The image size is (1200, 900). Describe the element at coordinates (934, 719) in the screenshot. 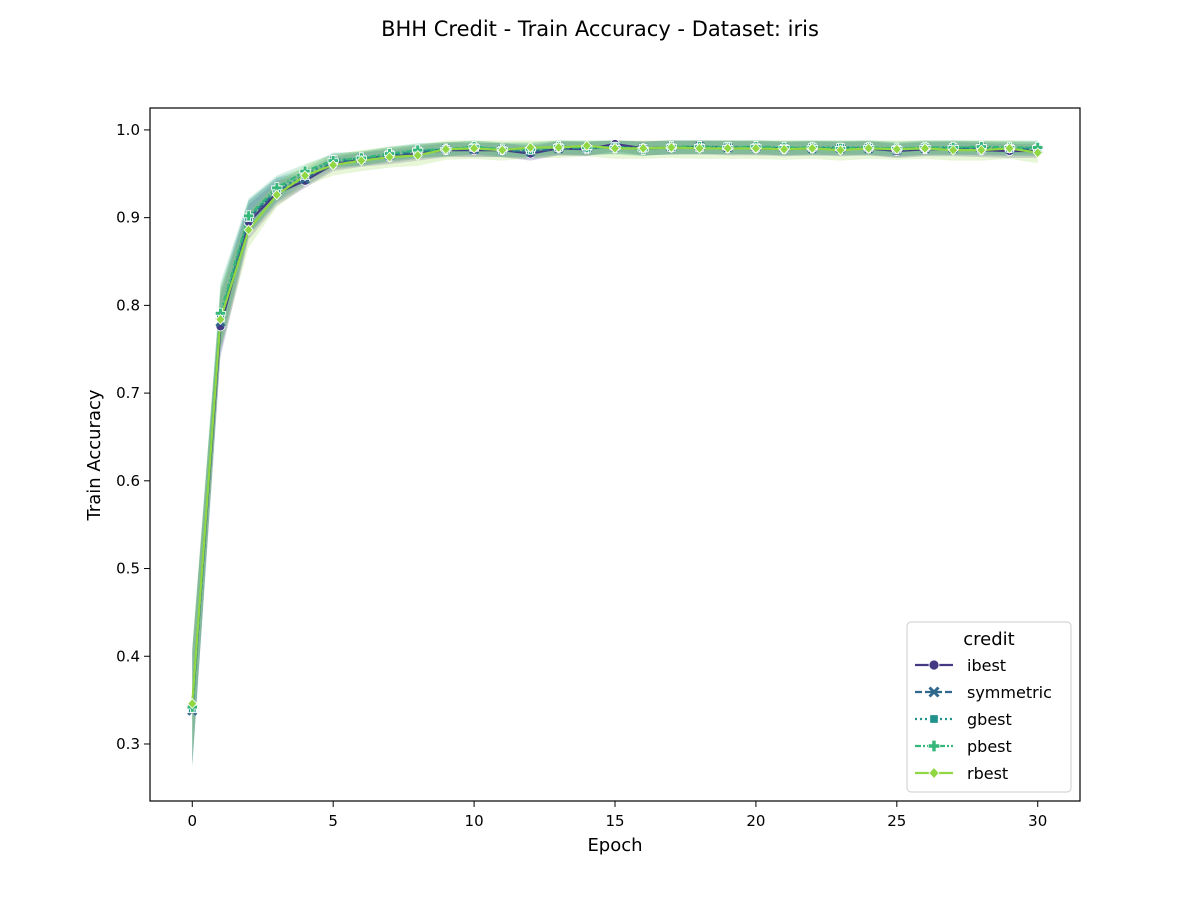

I see `legend-marker-gbest` at that location.